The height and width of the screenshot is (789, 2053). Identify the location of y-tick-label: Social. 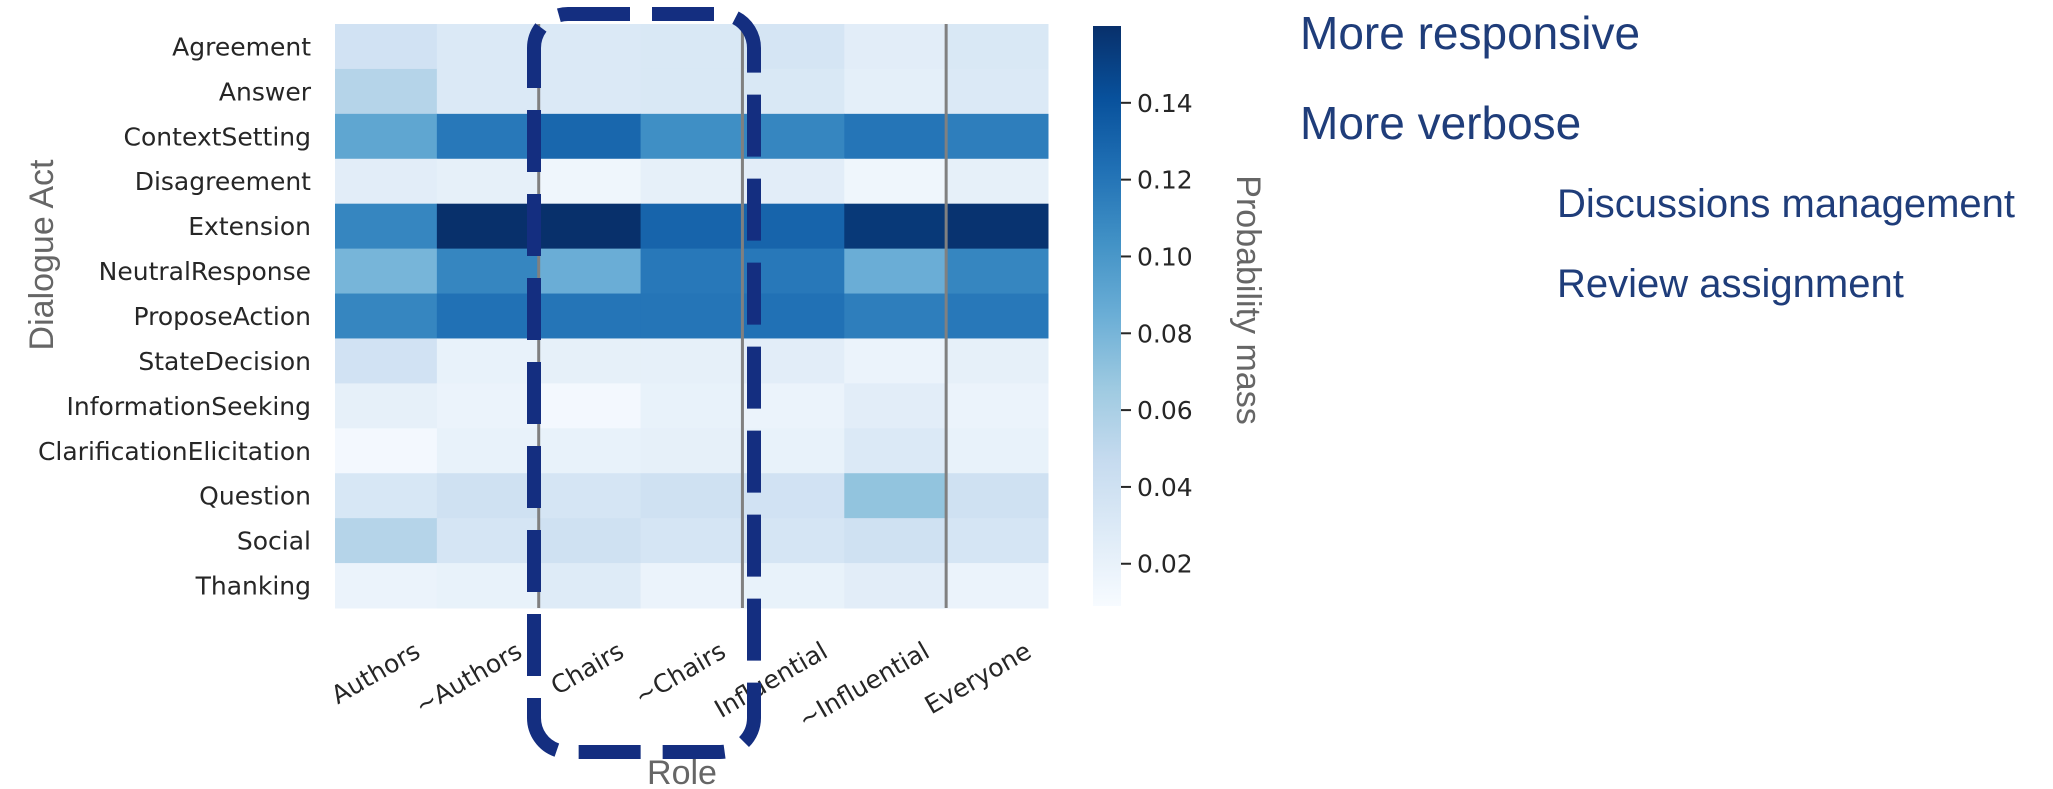
(274, 541).